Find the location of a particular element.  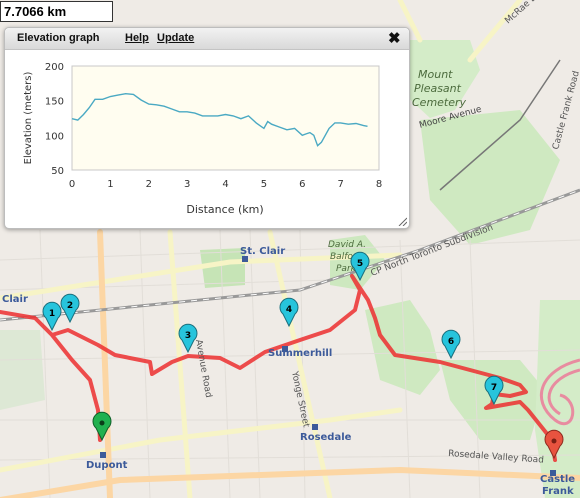

start-marker is located at coordinates (102, 426).